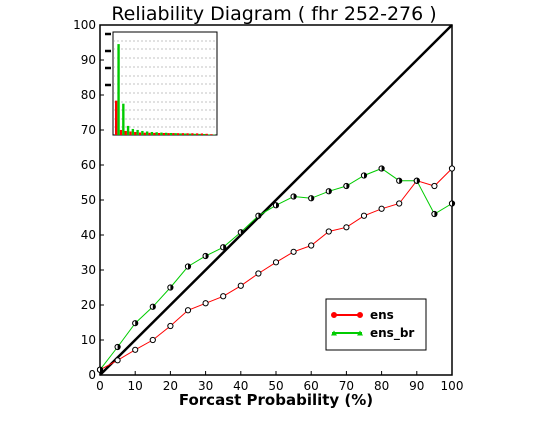  I want to click on y-tick-label: 50, so click(88, 200).